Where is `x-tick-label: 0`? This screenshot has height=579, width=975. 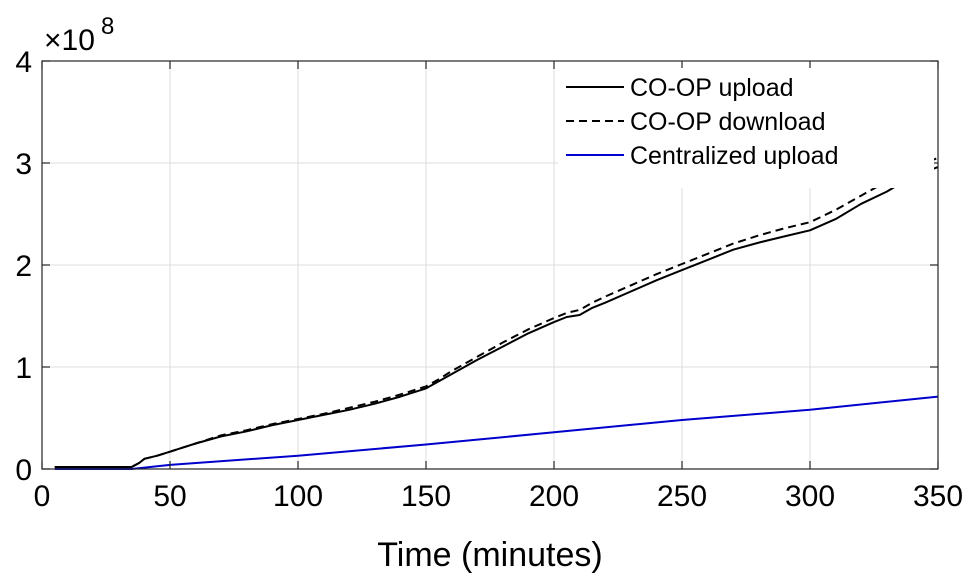
x-tick-label: 0 is located at coordinates (42, 496).